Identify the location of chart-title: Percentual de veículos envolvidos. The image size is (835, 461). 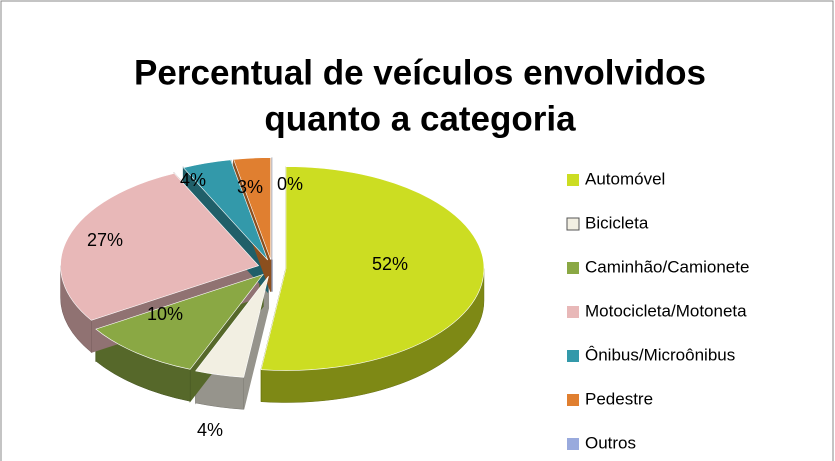
(420, 72).